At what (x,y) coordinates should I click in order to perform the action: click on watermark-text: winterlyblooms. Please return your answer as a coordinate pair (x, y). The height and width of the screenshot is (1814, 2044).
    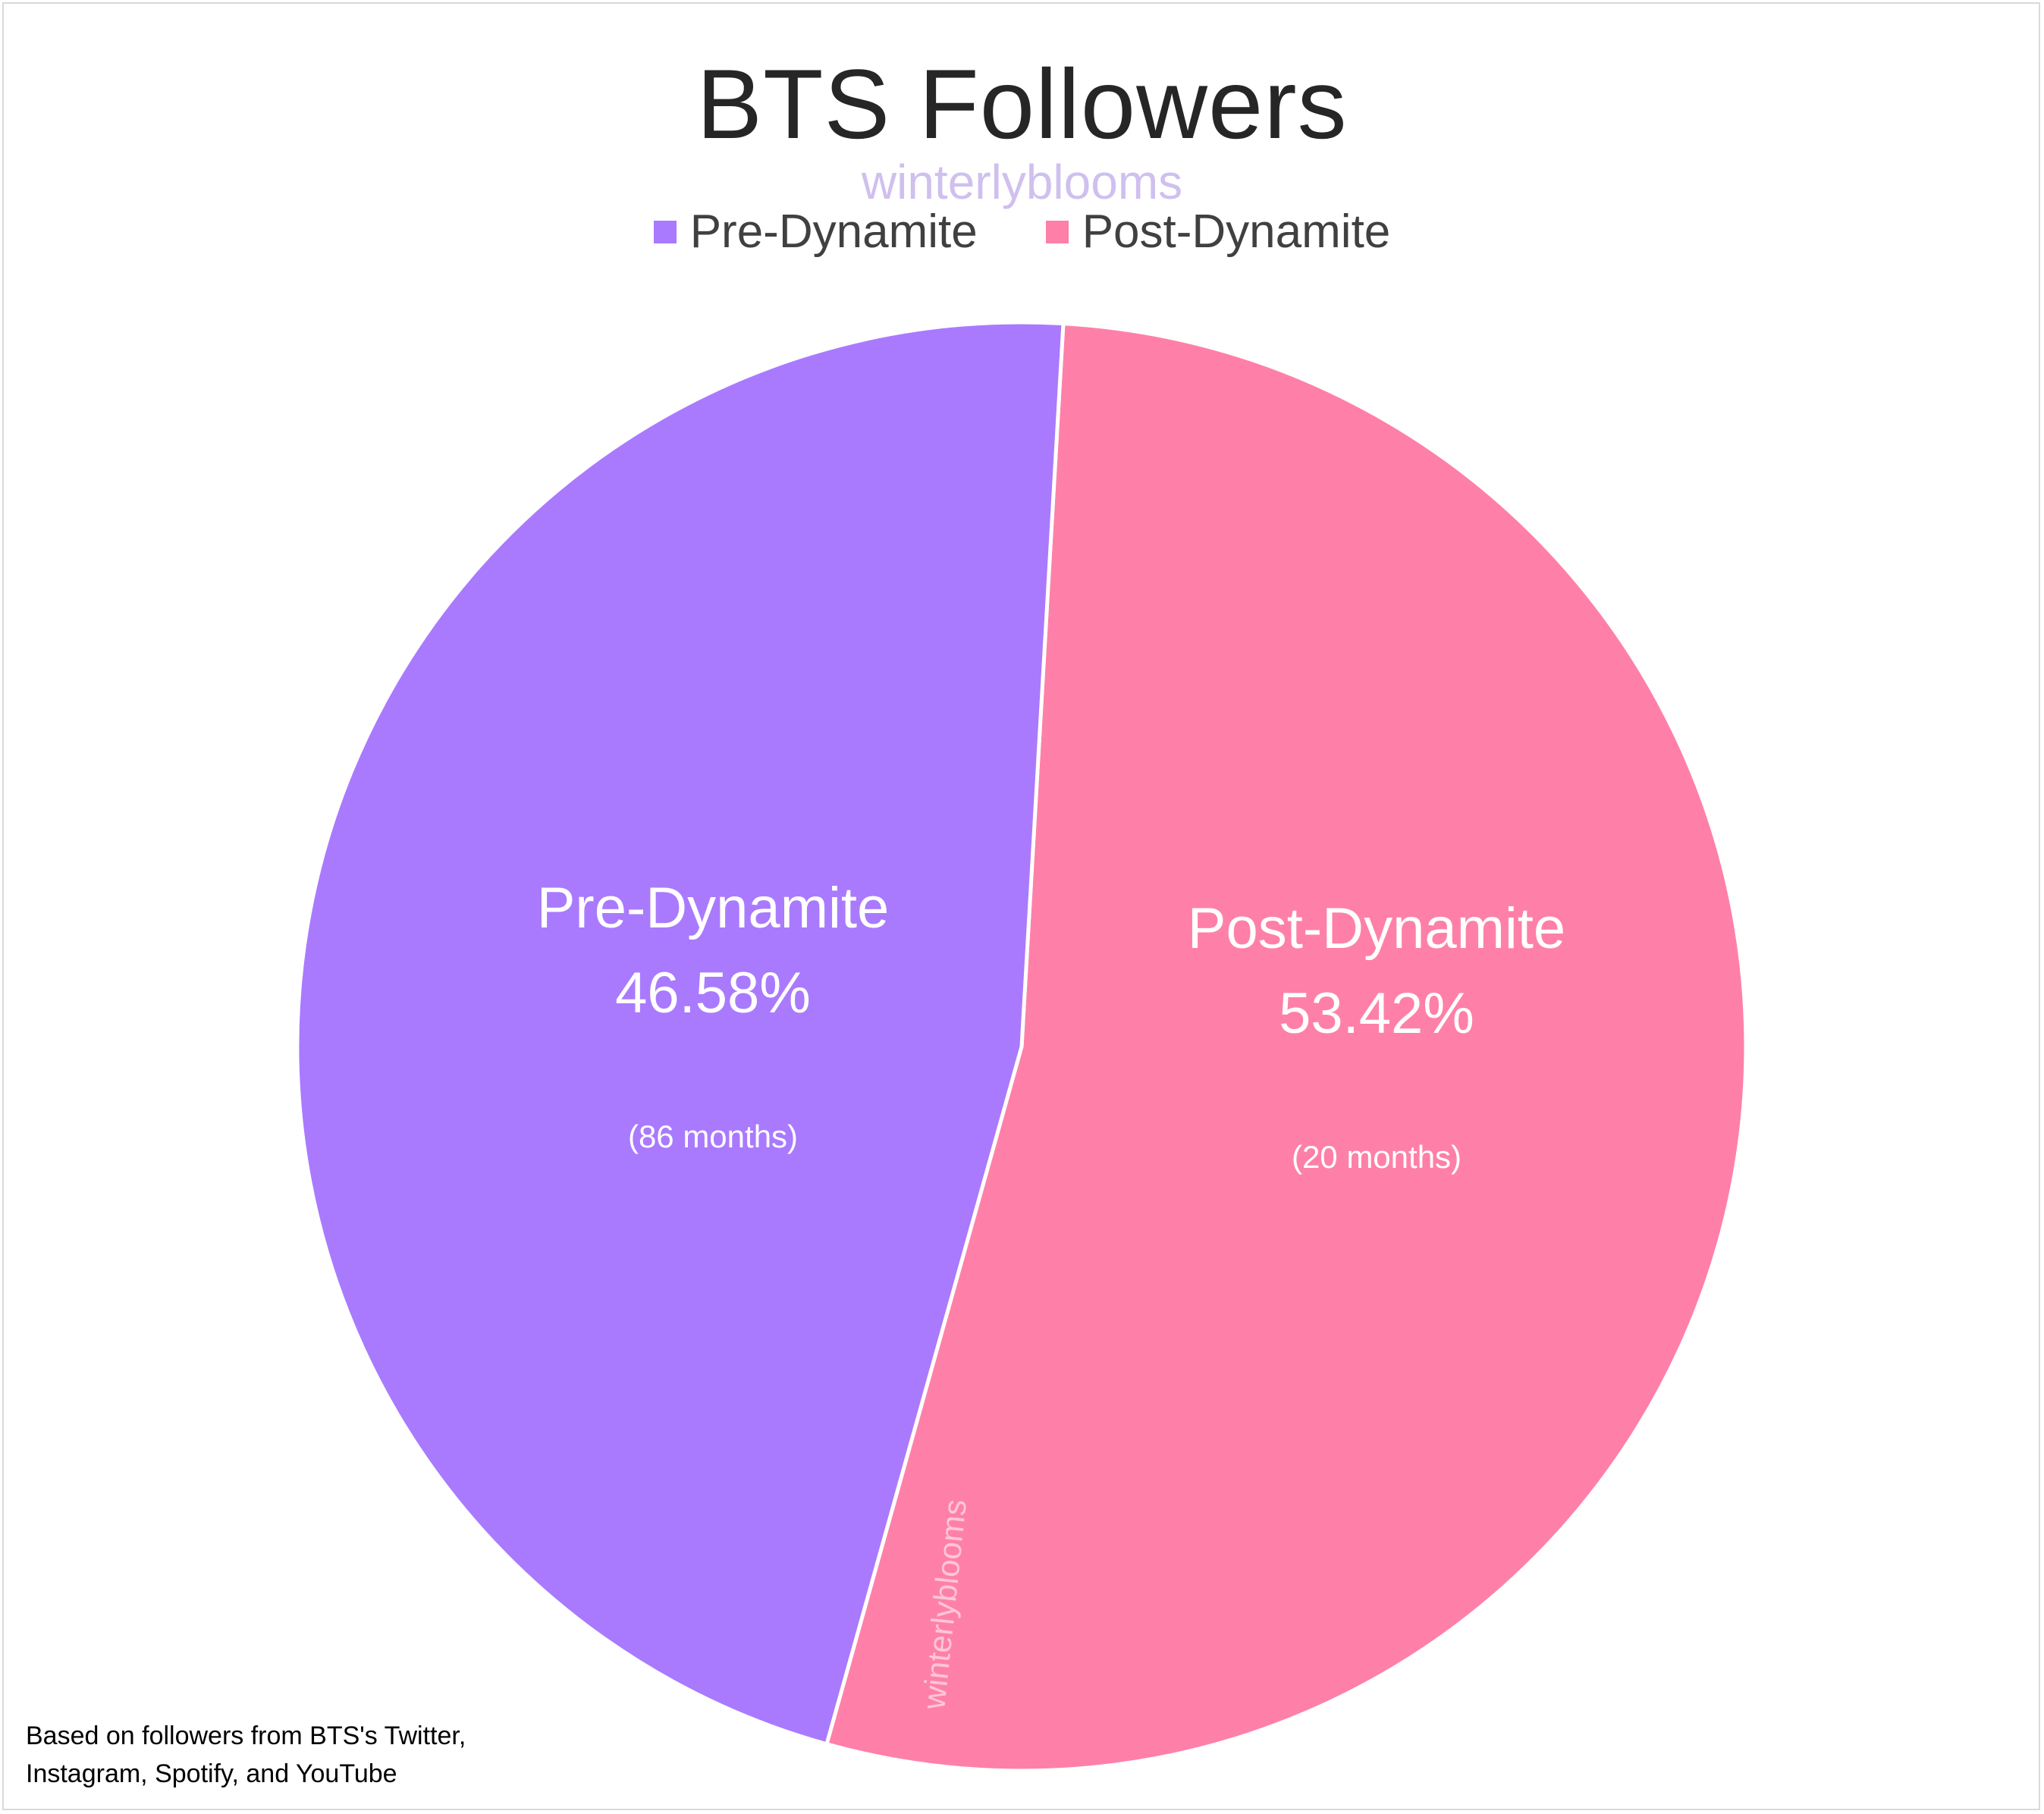
    Looking at the image, I should click on (1022, 182).